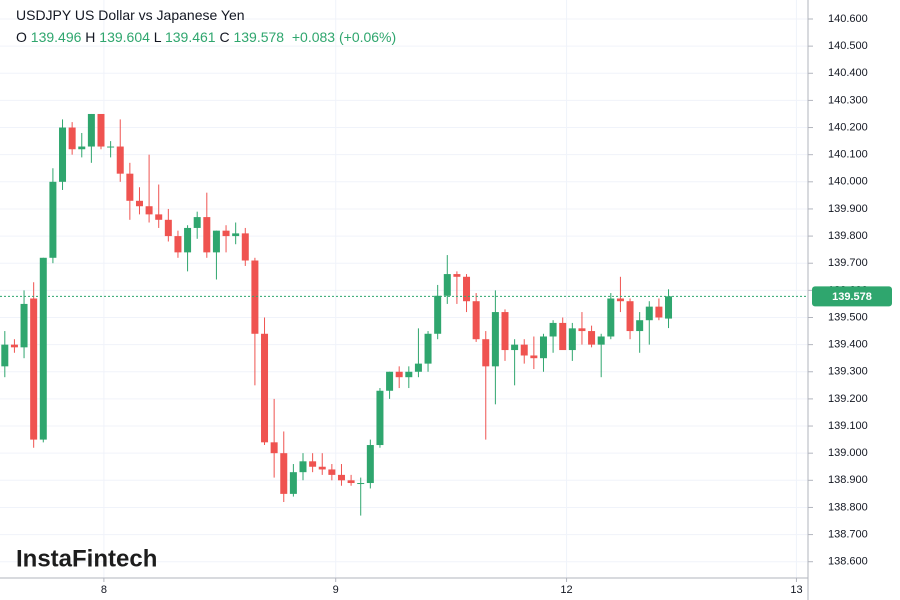 Image resolution: width=900 pixels, height=600 pixels. What do you see at coordinates (848, 236) in the screenshot?
I see `y-tick-label: 139.800` at bounding box center [848, 236].